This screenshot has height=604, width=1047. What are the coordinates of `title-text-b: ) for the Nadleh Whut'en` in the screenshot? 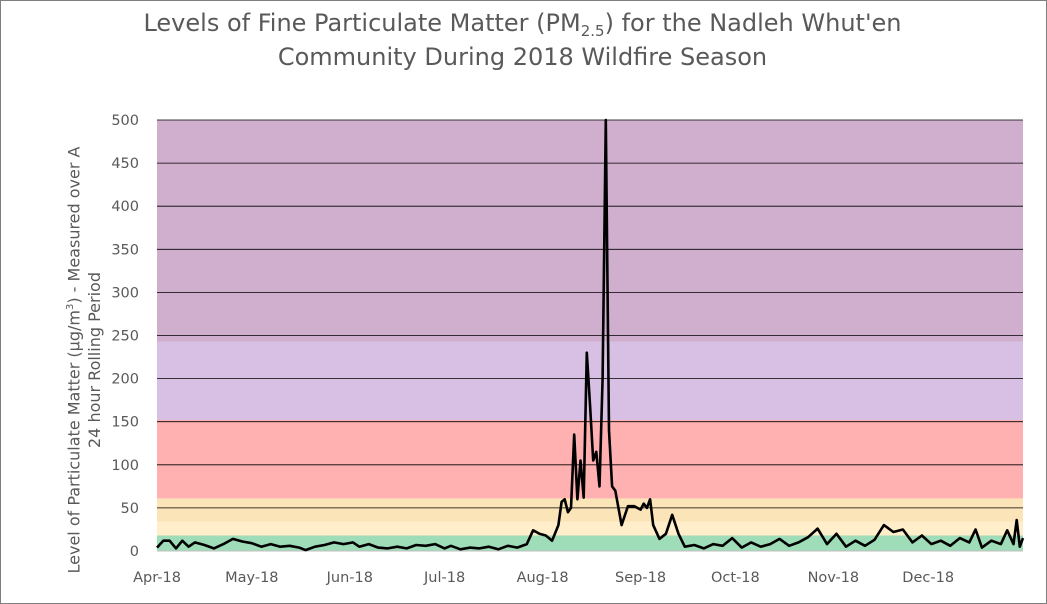 It's located at (753, 23).